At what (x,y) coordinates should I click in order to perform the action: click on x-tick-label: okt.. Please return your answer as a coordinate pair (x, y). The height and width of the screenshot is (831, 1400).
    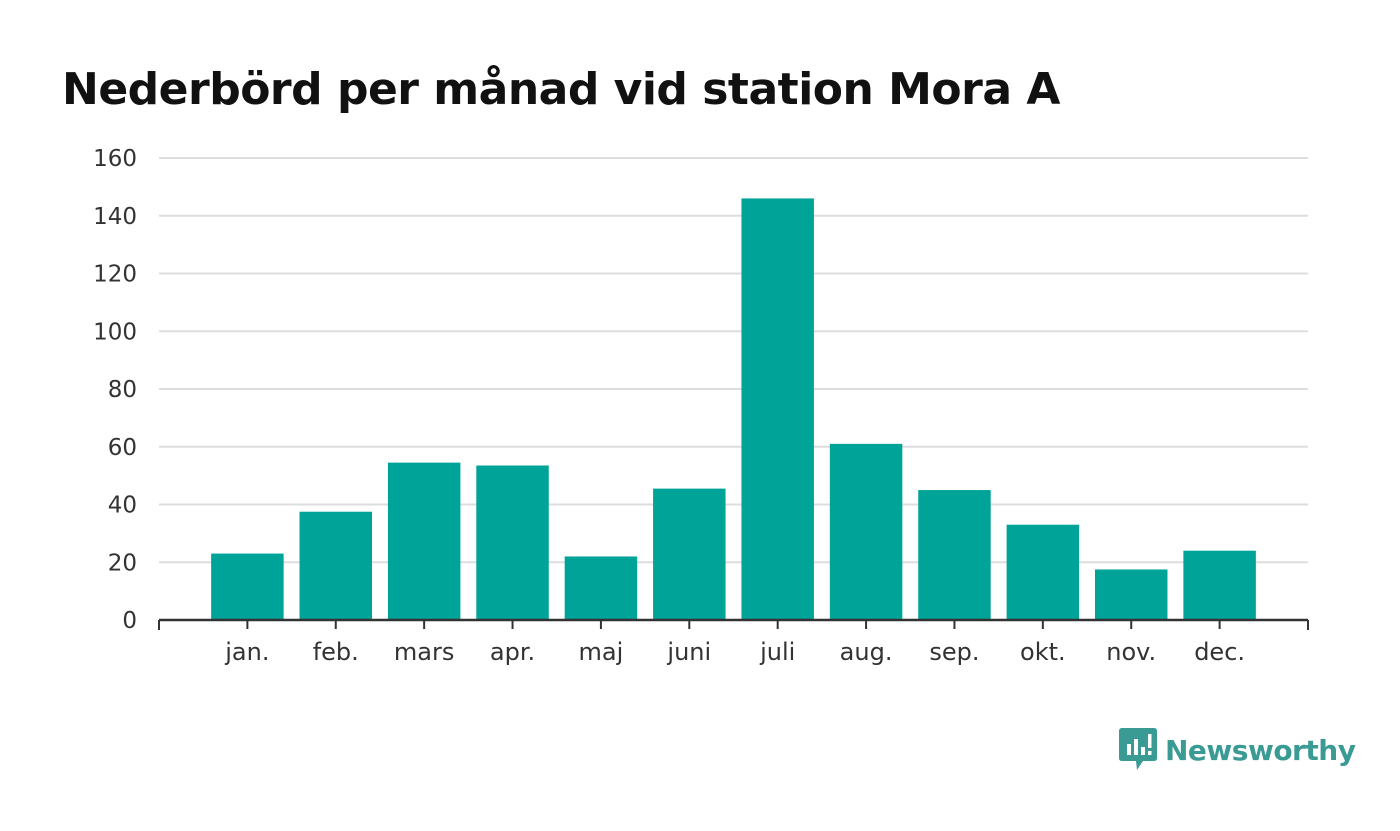
    Looking at the image, I should click on (1043, 652).